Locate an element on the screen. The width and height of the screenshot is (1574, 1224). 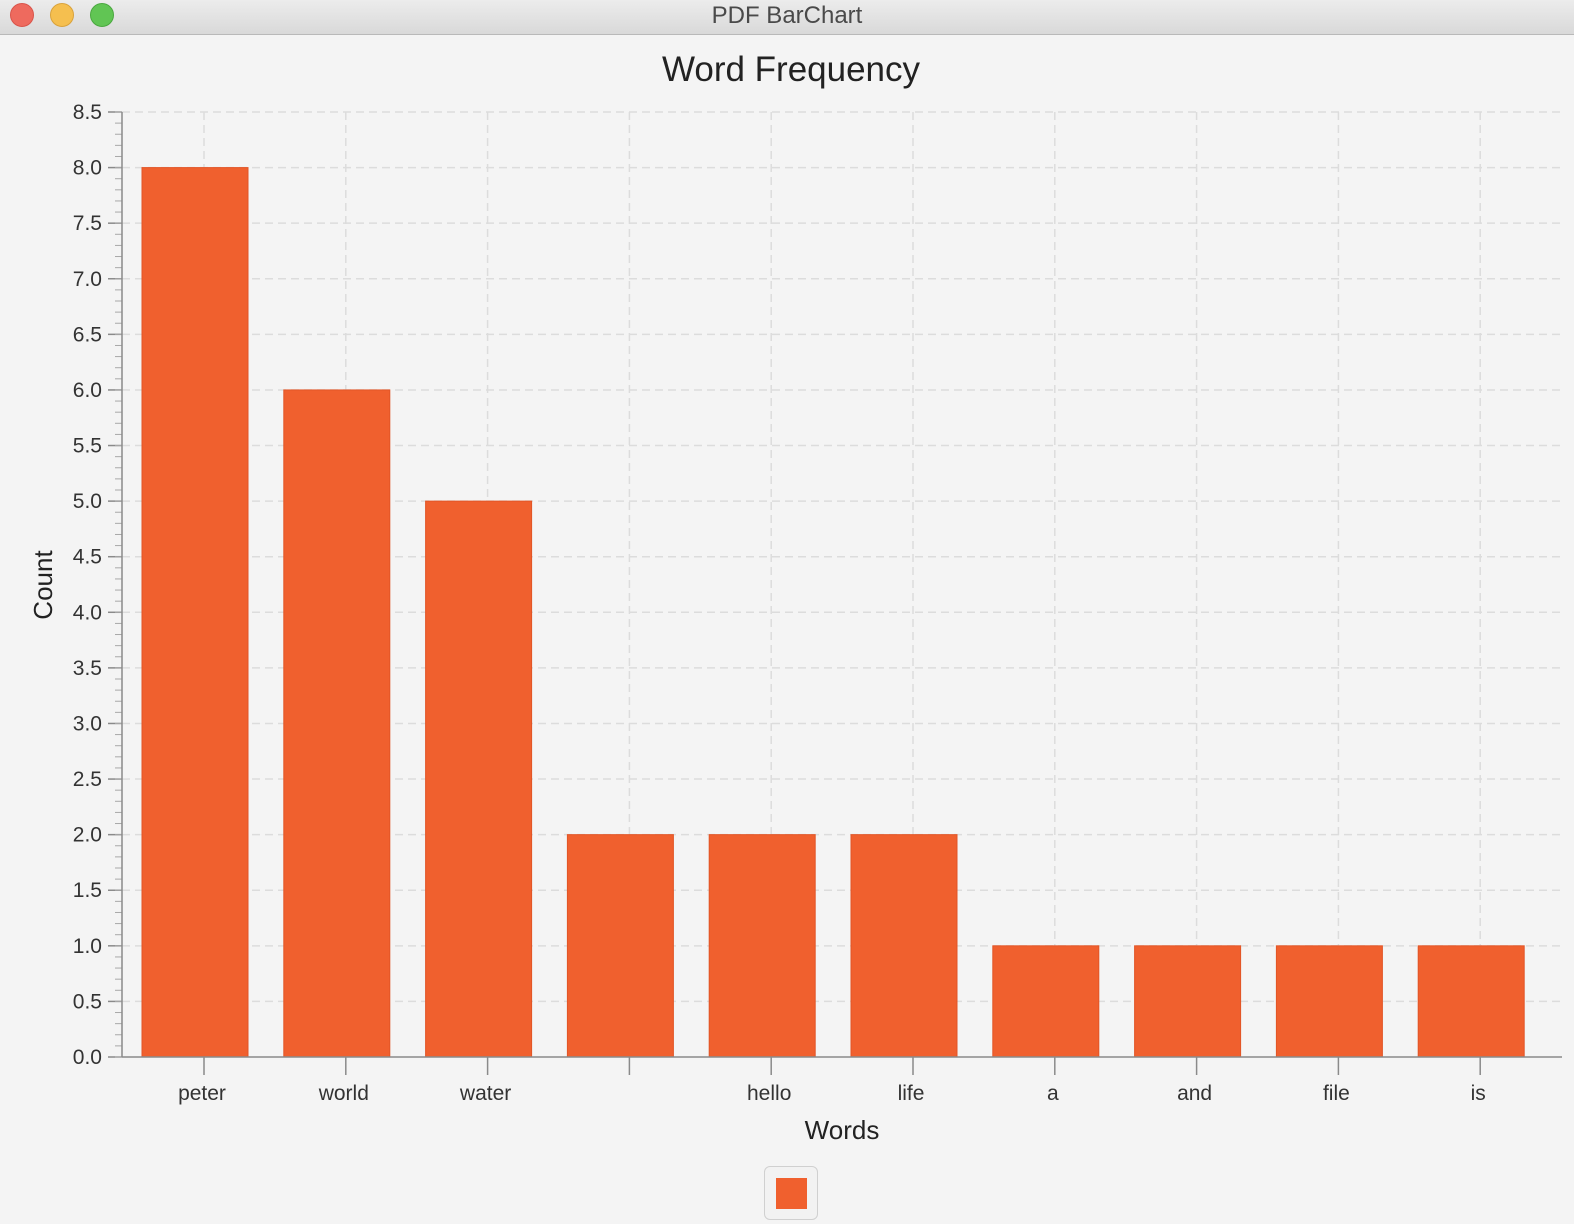
bar-peter is located at coordinates (195, 612).